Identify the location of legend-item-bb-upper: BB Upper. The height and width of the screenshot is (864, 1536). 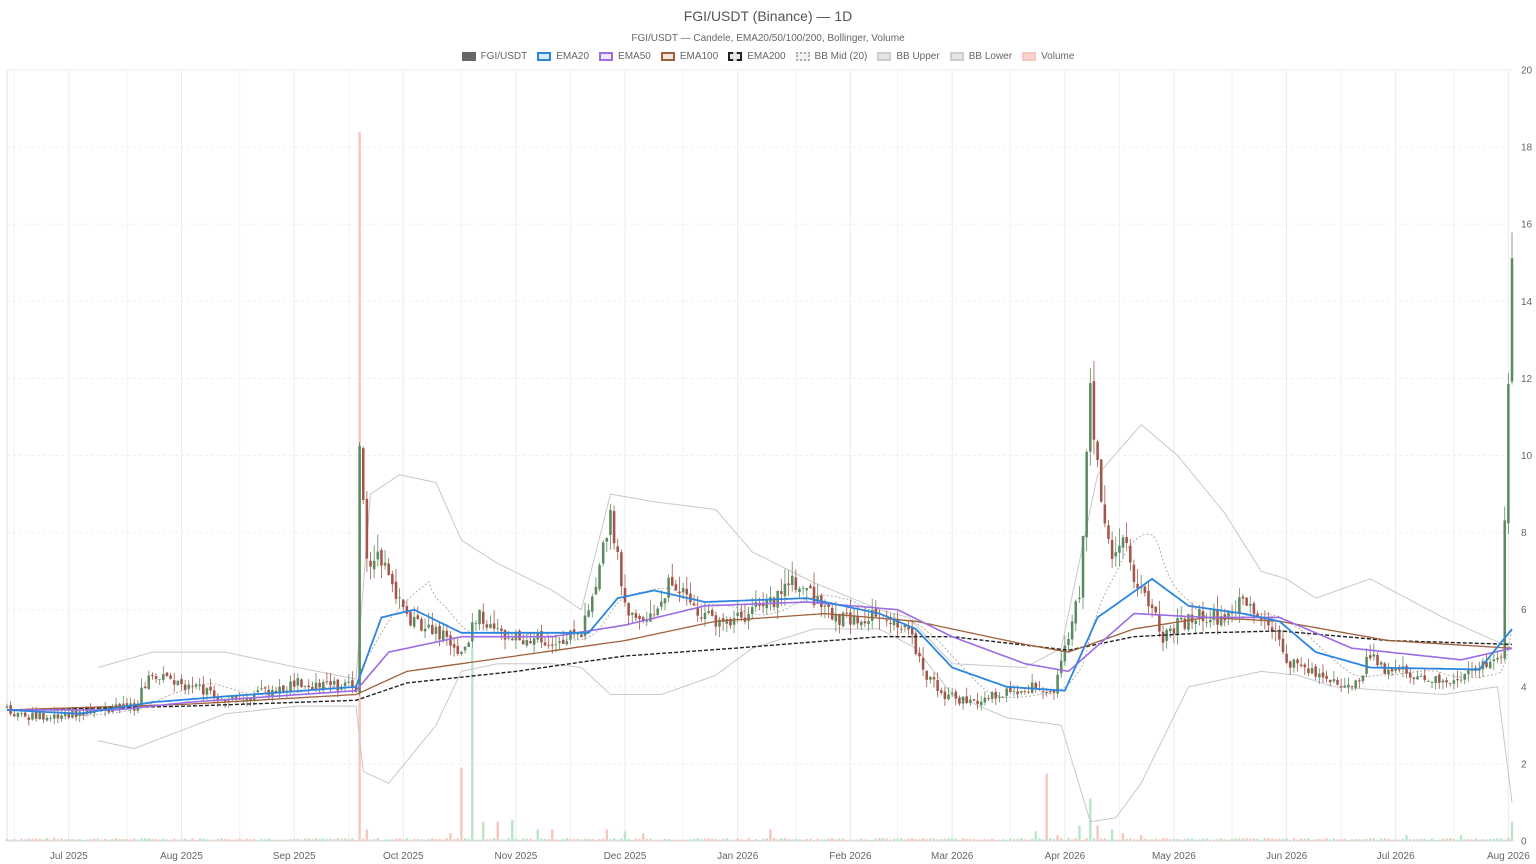
(908, 56).